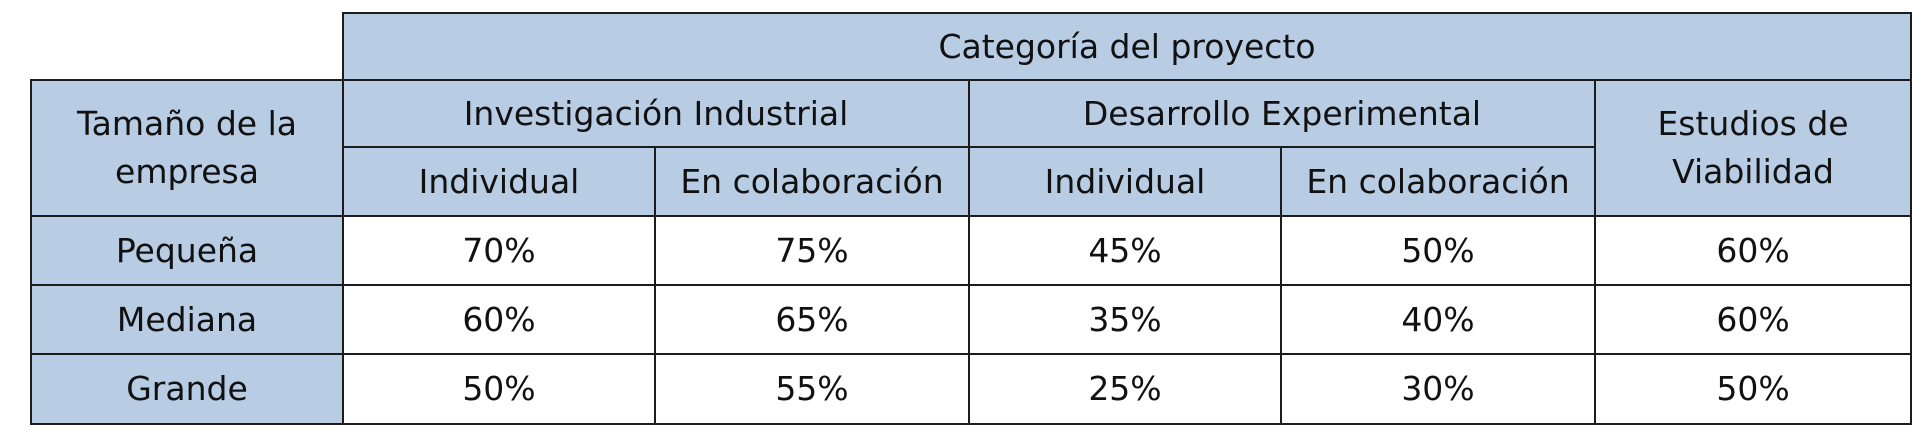 The image size is (1920, 436). What do you see at coordinates (812, 389) in the screenshot?
I see `table-cell: 55%` at bounding box center [812, 389].